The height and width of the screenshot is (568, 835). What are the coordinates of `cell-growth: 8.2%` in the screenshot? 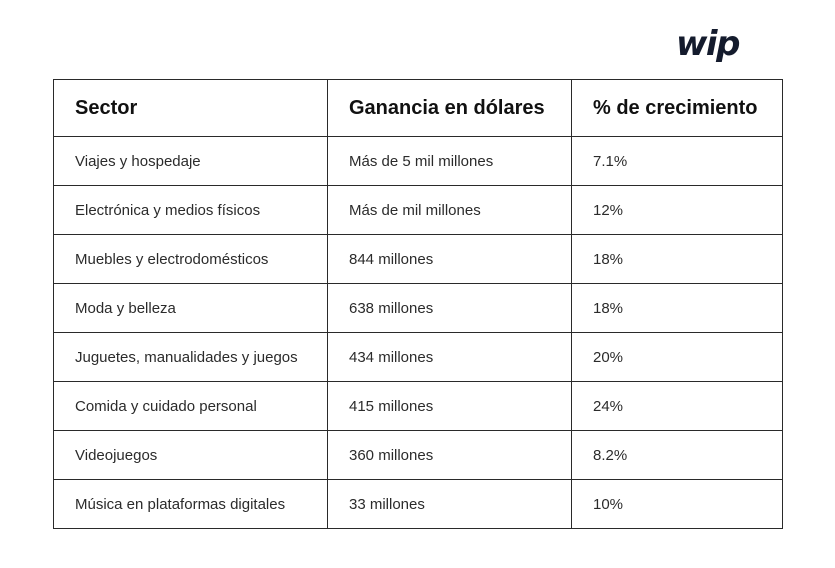 It's located at (677, 455).